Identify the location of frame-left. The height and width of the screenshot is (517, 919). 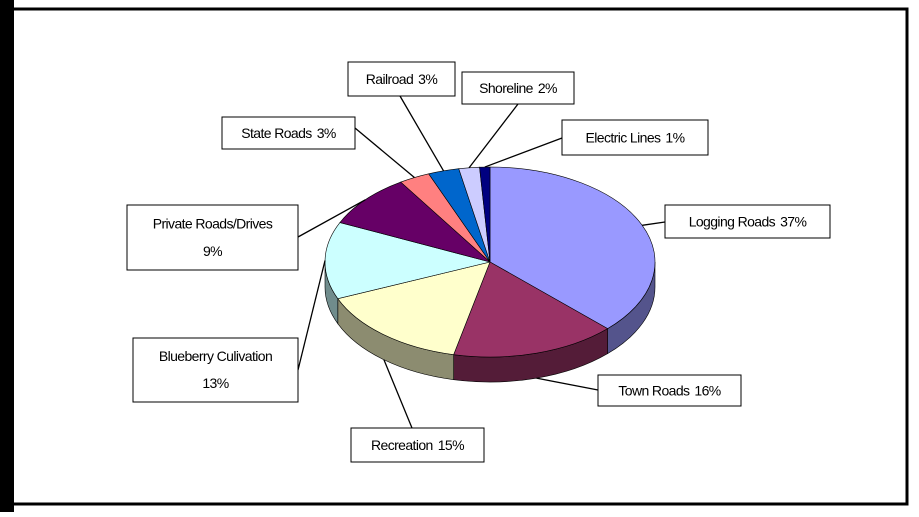
(7, 256).